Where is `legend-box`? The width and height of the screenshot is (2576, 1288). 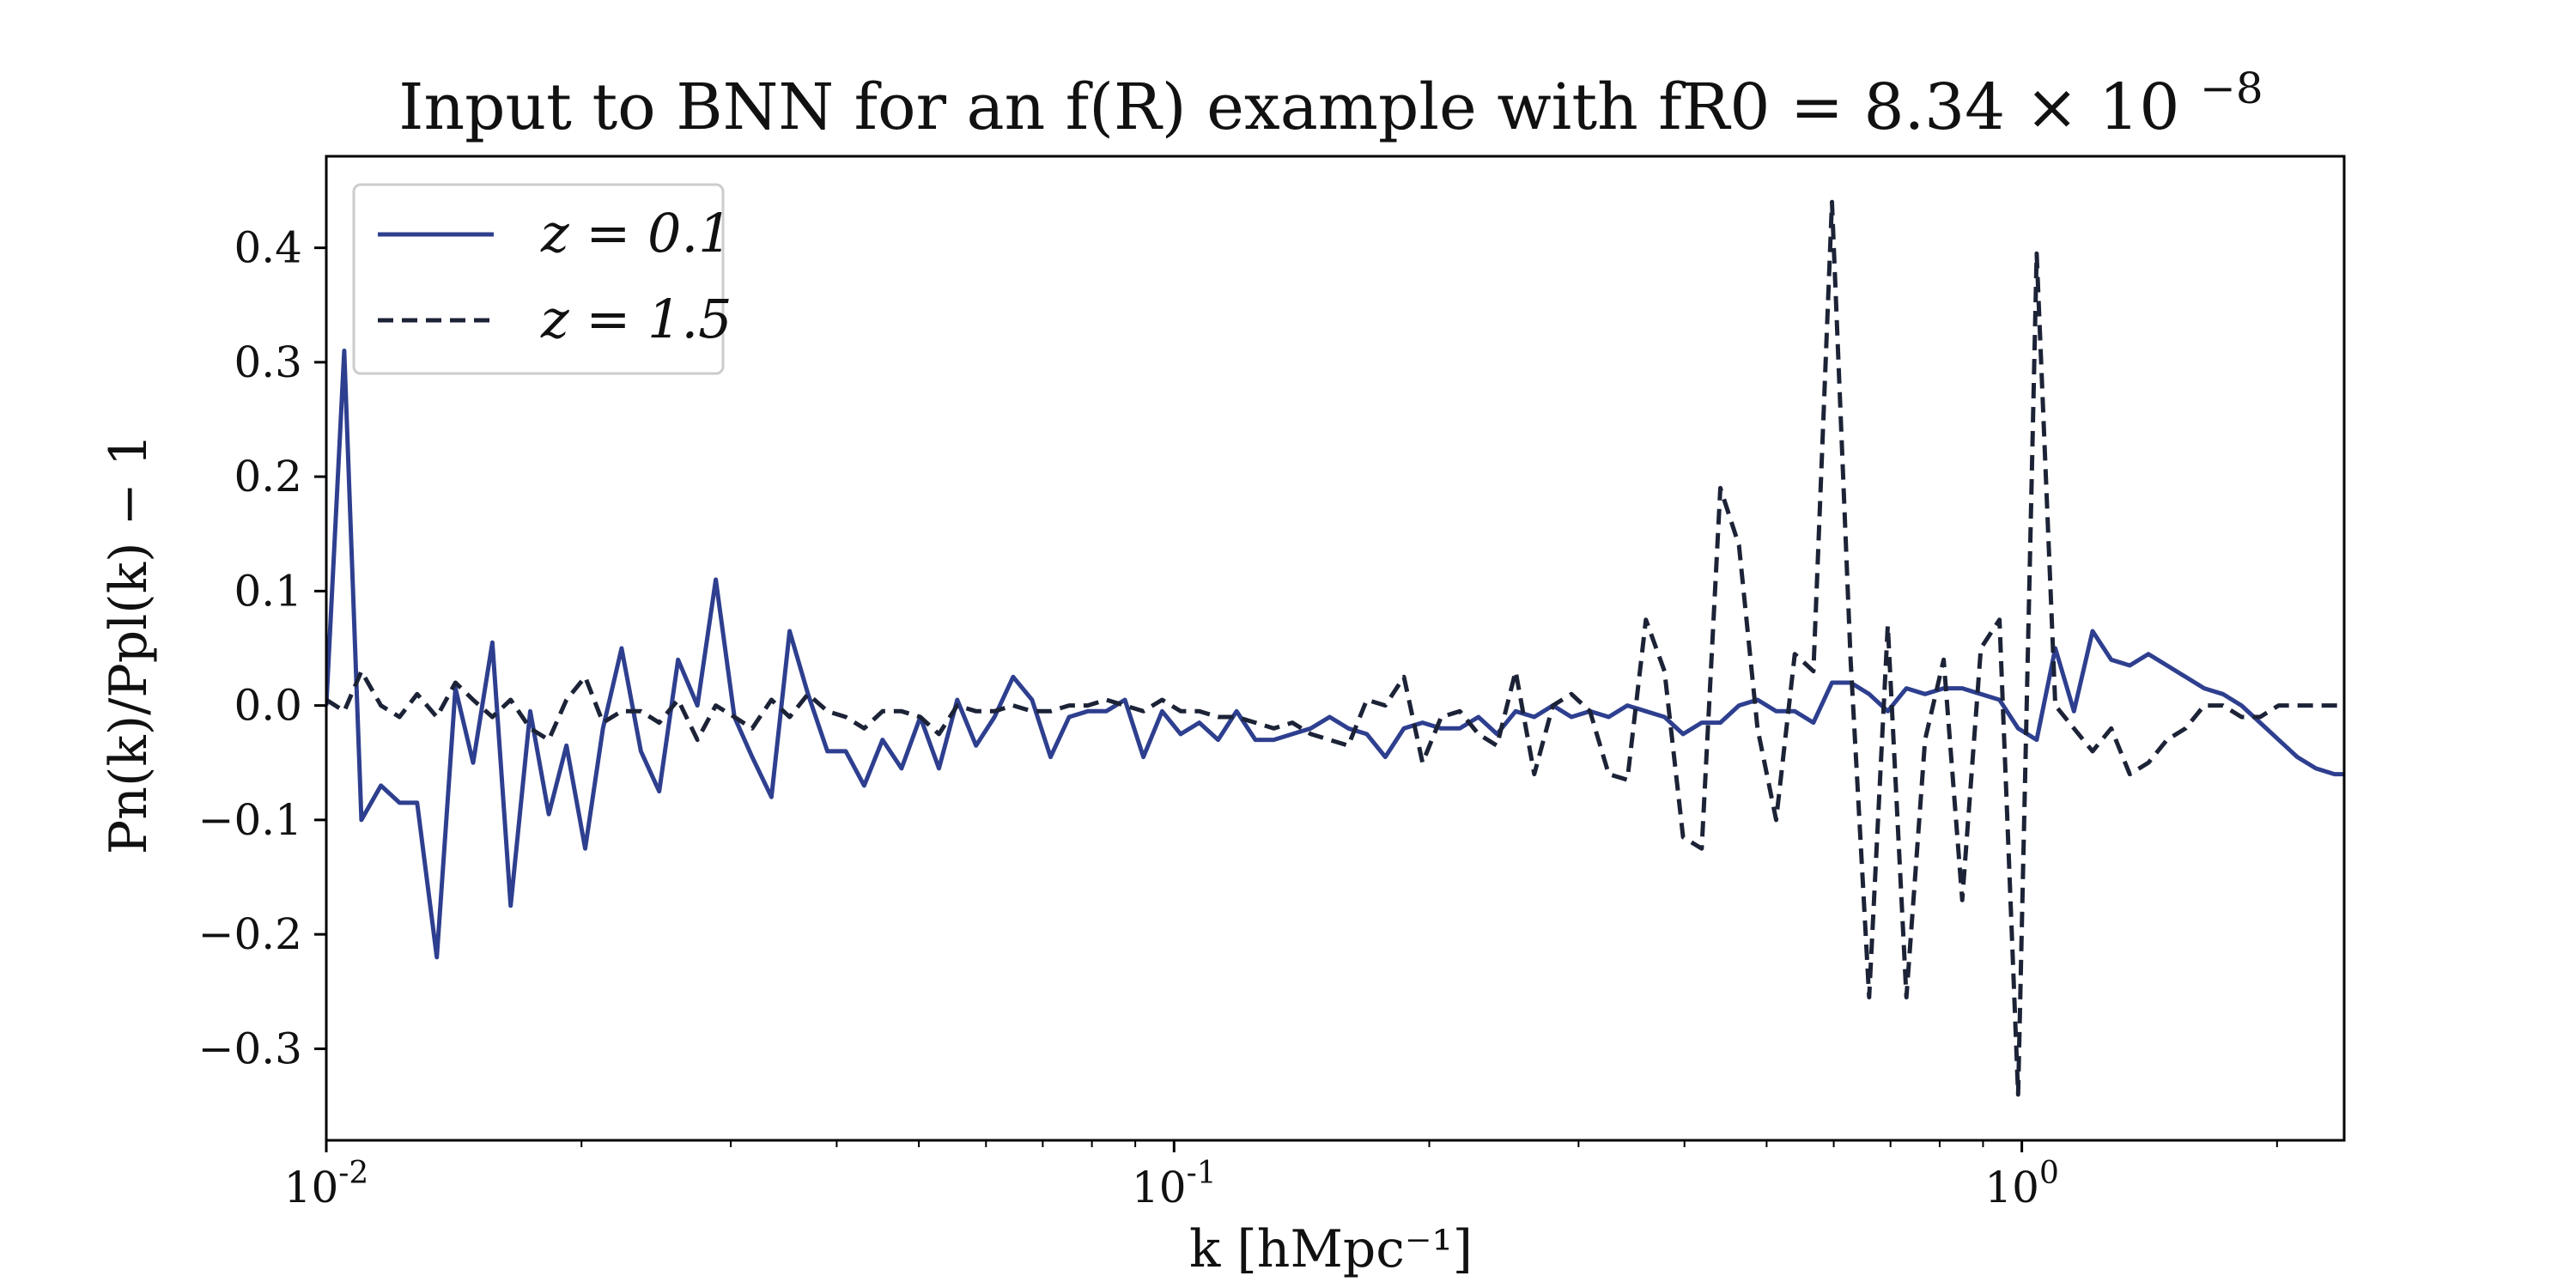 legend-box is located at coordinates (538, 279).